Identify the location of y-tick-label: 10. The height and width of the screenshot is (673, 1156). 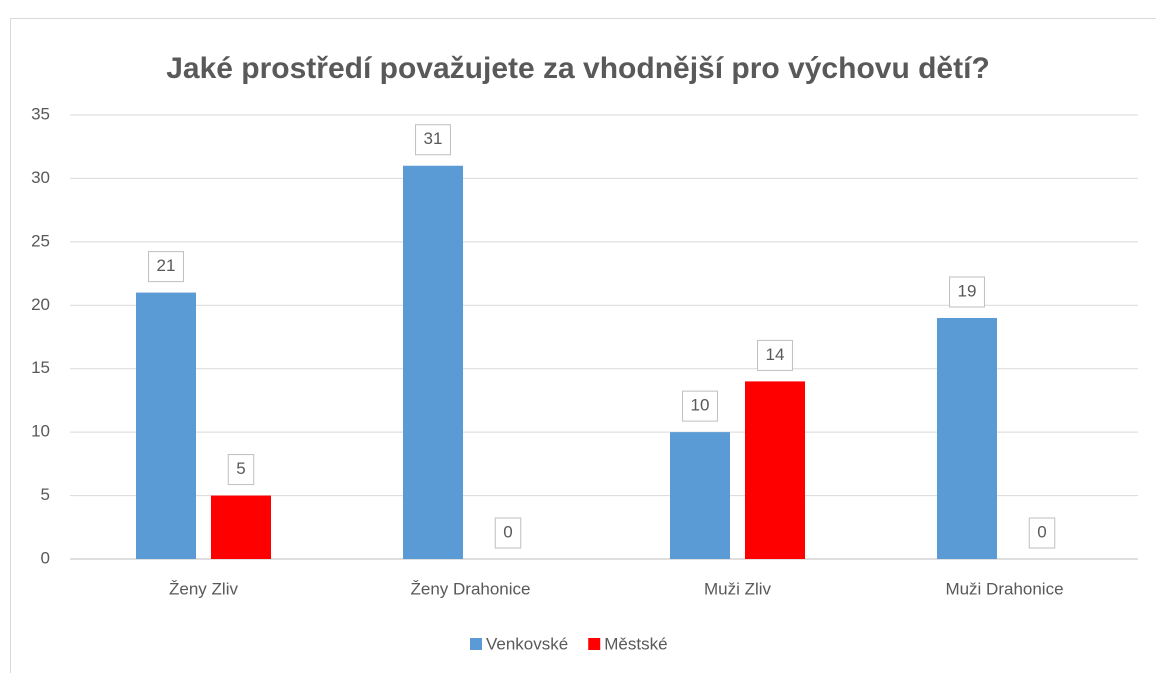
(40, 431).